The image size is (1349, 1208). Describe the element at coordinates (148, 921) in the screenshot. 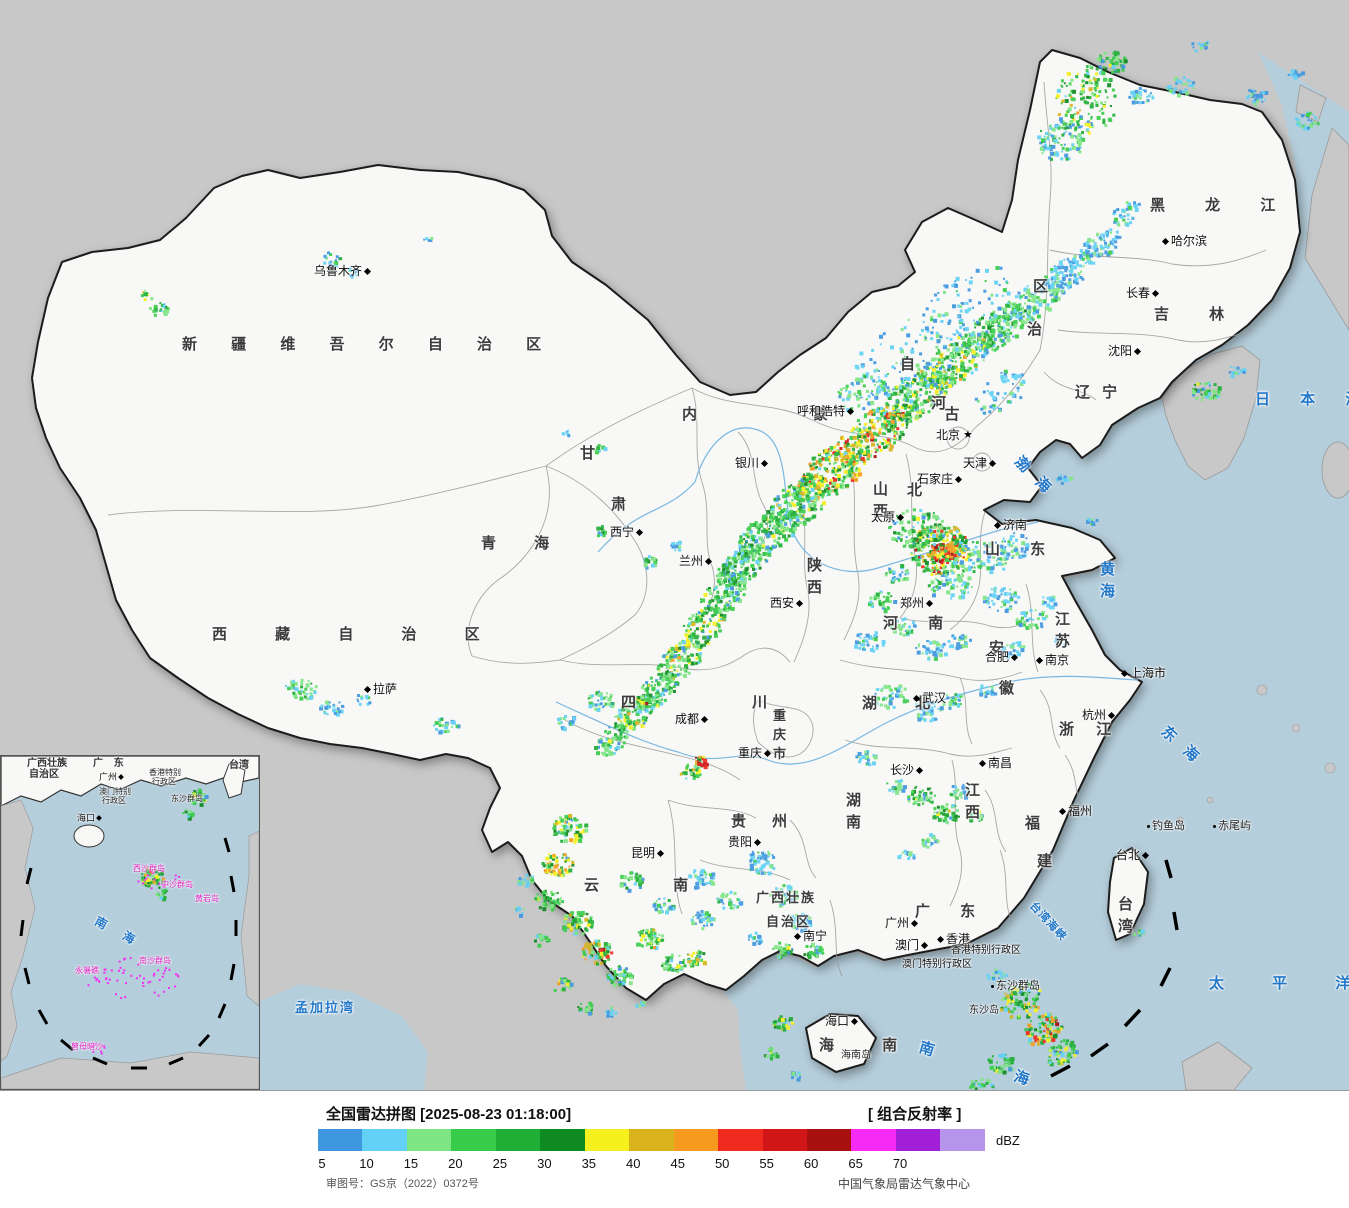

I see `inset-echo-layer` at that location.